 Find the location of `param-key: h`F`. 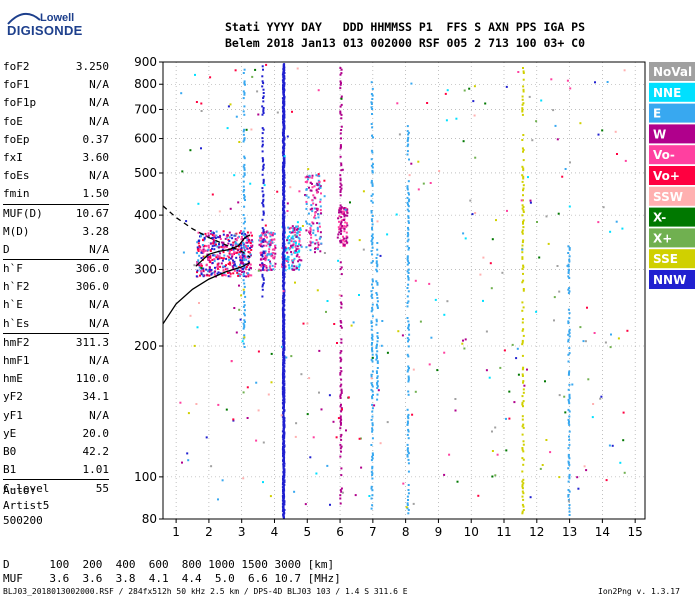

param-key: h`F is located at coordinates (13, 269).